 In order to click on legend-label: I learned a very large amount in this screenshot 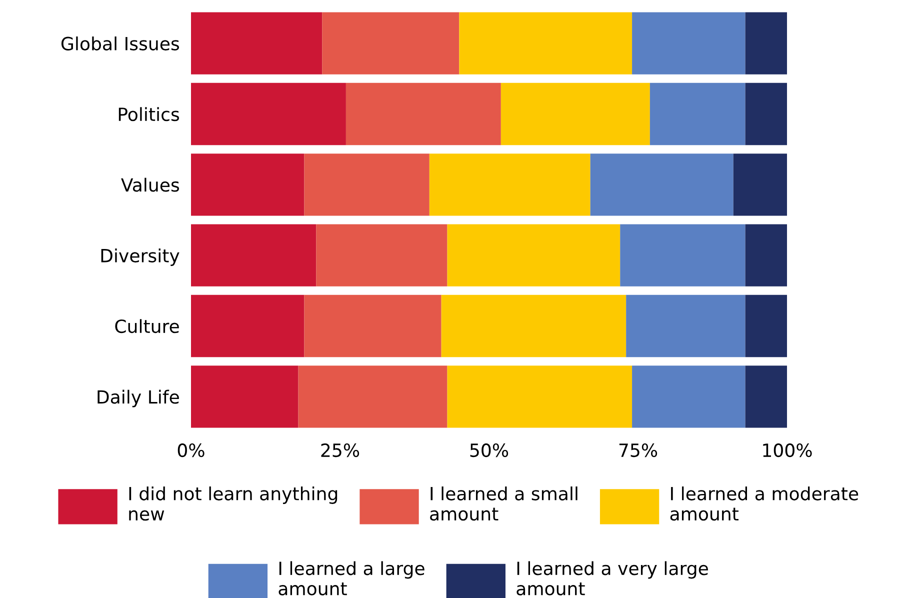, I will do `click(612, 578)`.